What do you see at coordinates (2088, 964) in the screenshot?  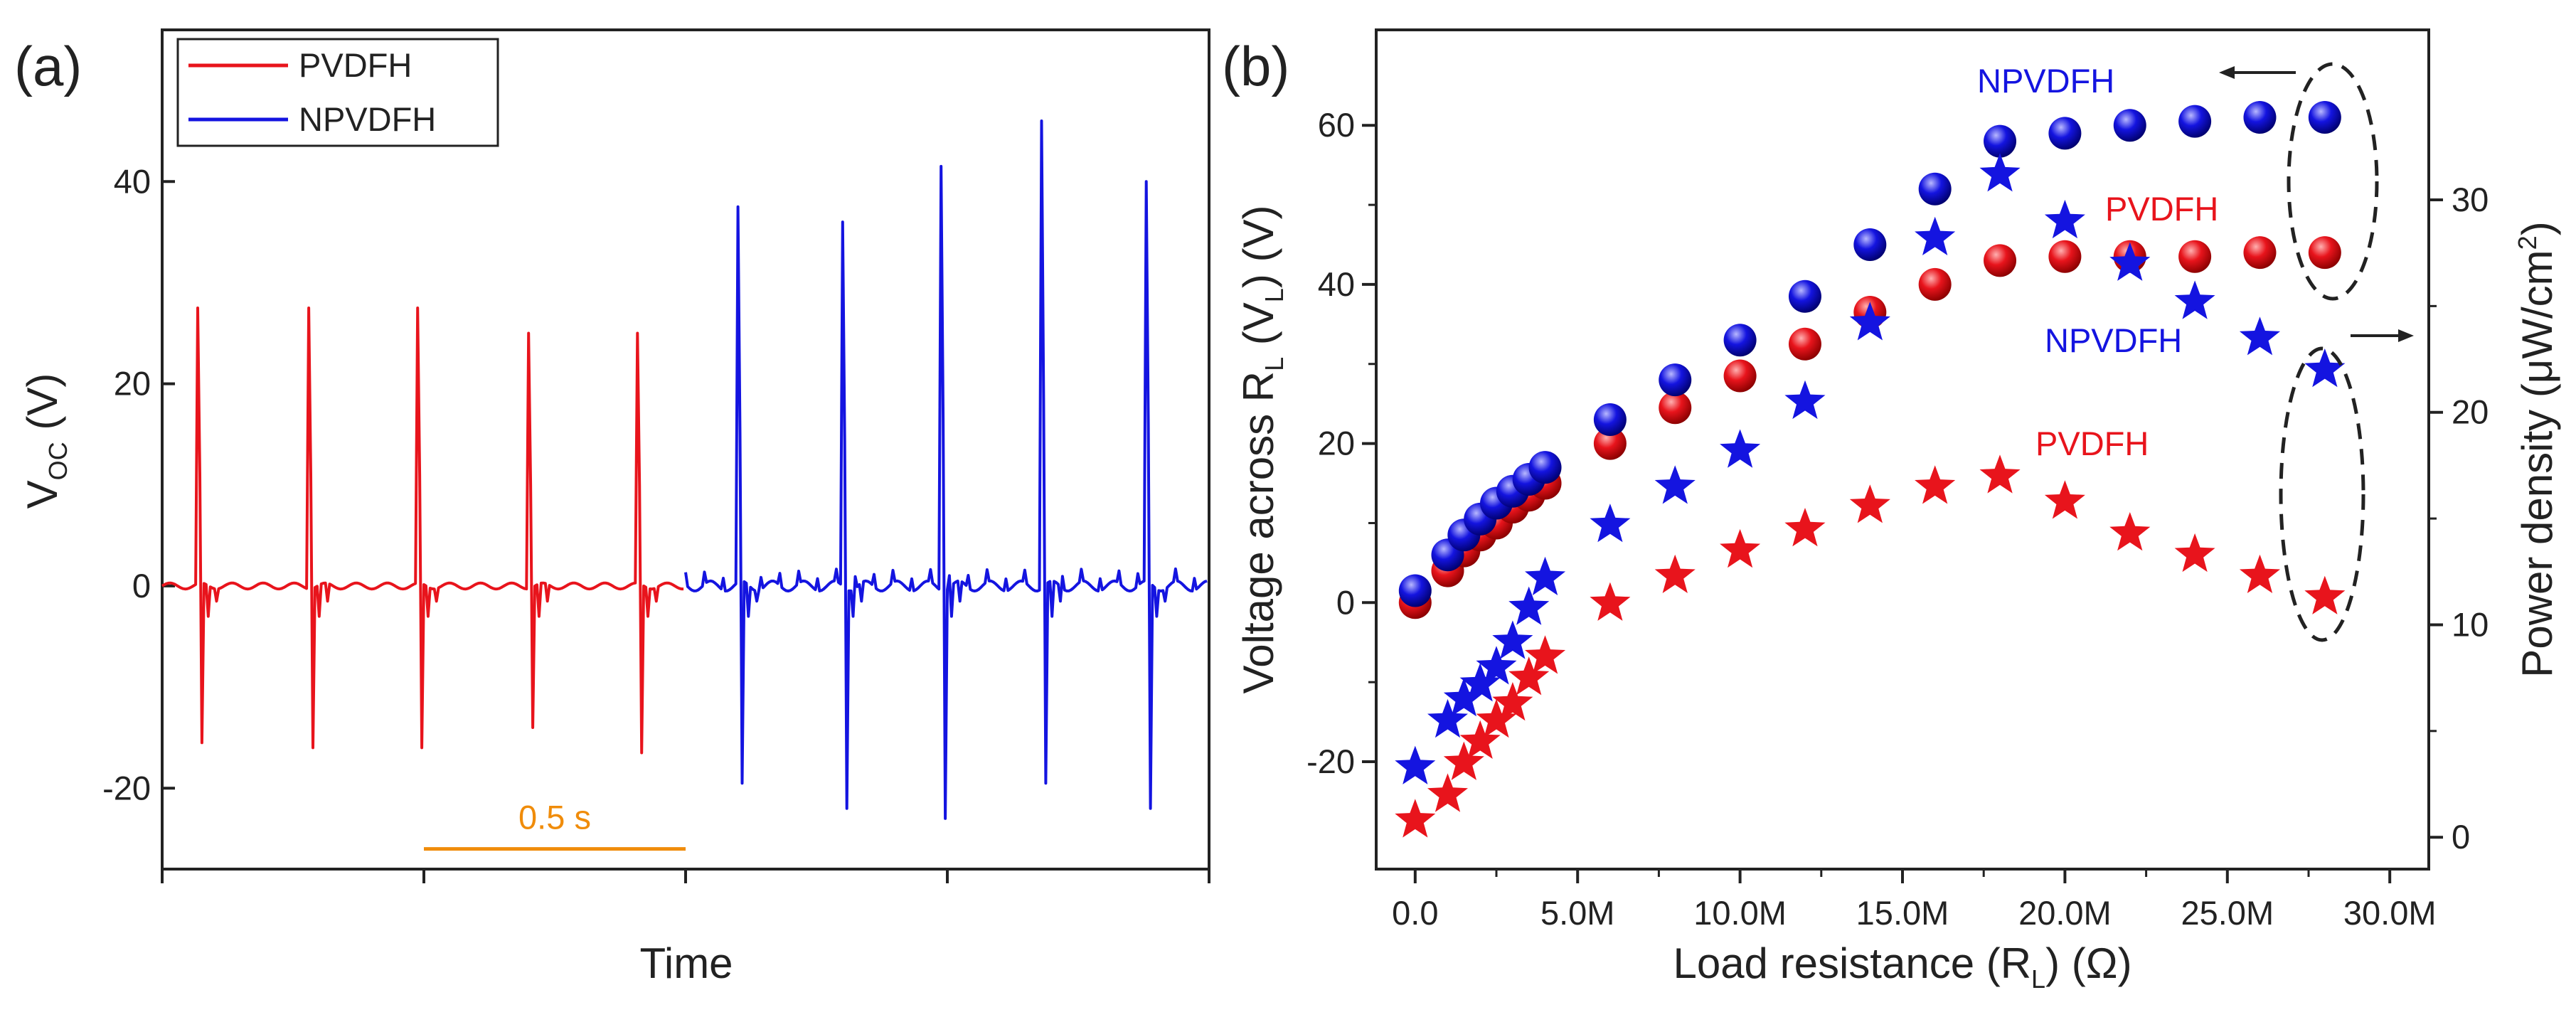 I see `panel-b-x-label-unit: ) (Ω)` at bounding box center [2088, 964].